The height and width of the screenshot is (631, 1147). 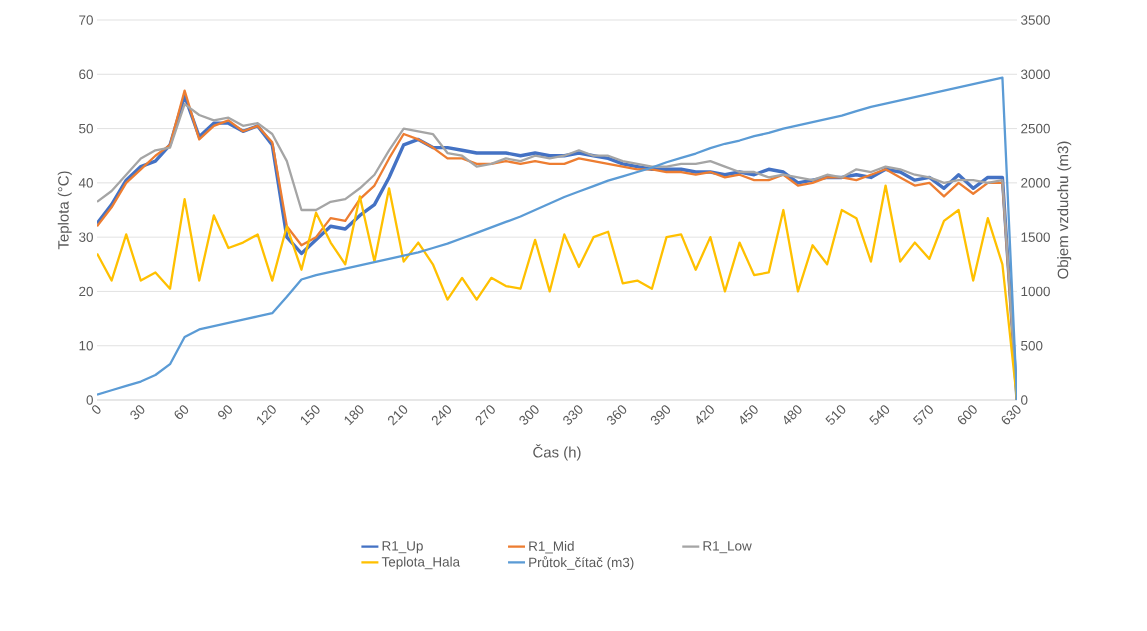 What do you see at coordinates (137, 412) in the screenshot?
I see `x-tick-label: 30` at bounding box center [137, 412].